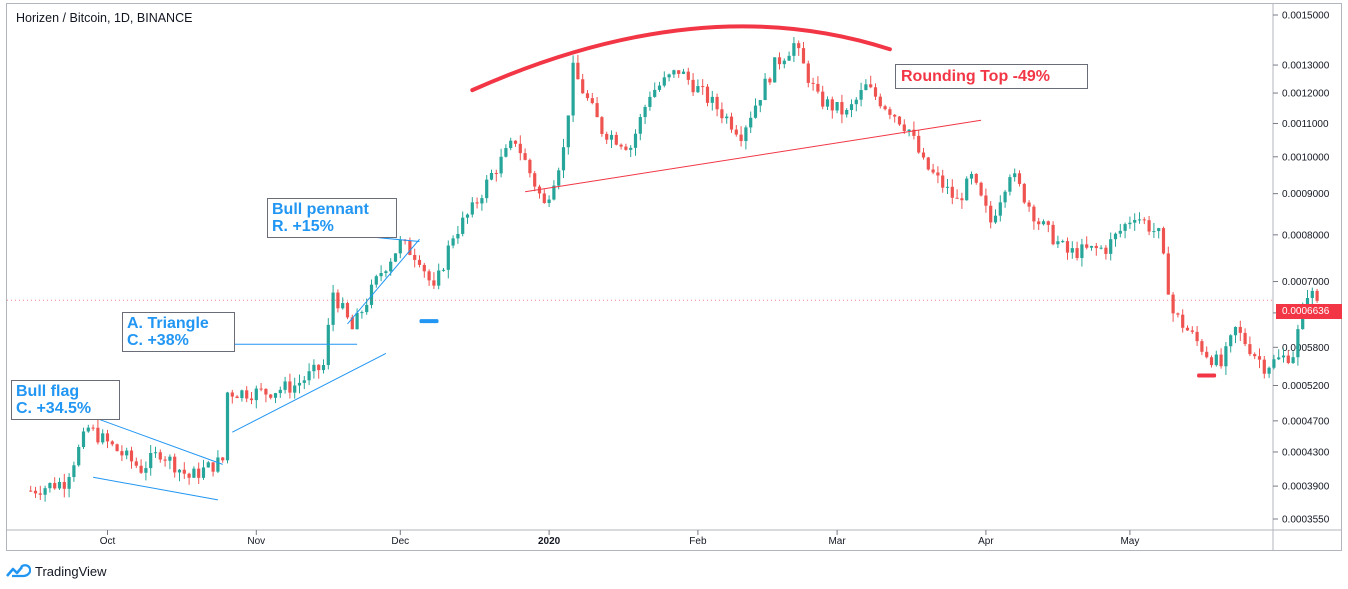  Describe the element at coordinates (155, 488) in the screenshot. I see `bull-flag-lower-line` at that location.